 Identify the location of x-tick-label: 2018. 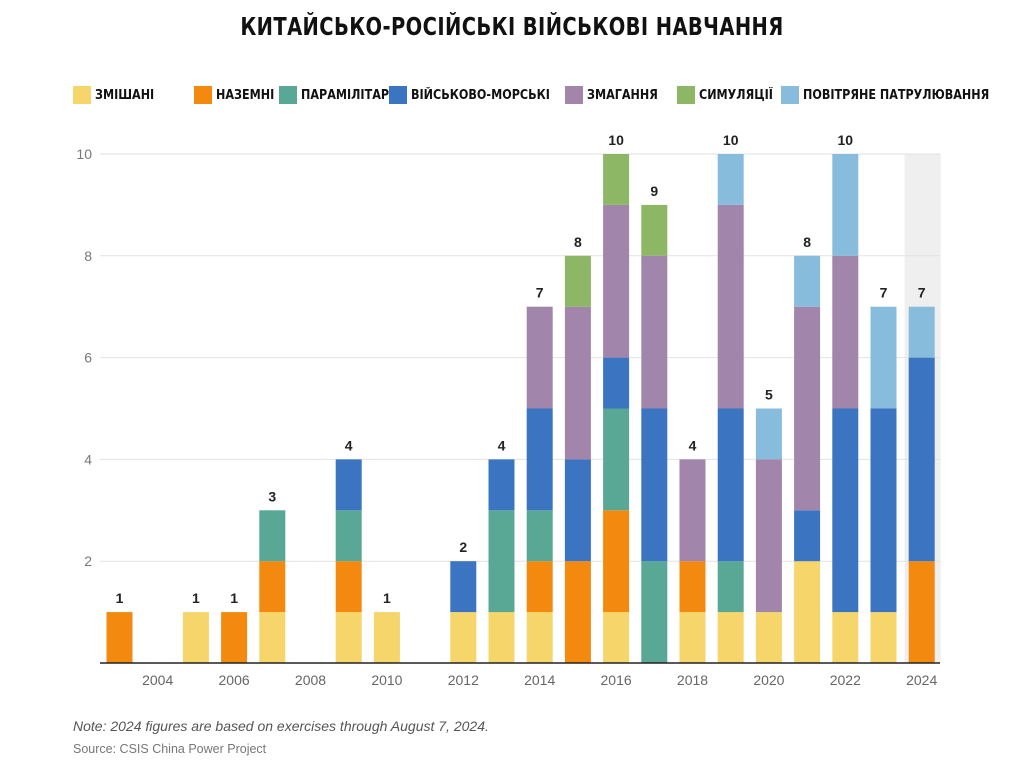
(692, 680).